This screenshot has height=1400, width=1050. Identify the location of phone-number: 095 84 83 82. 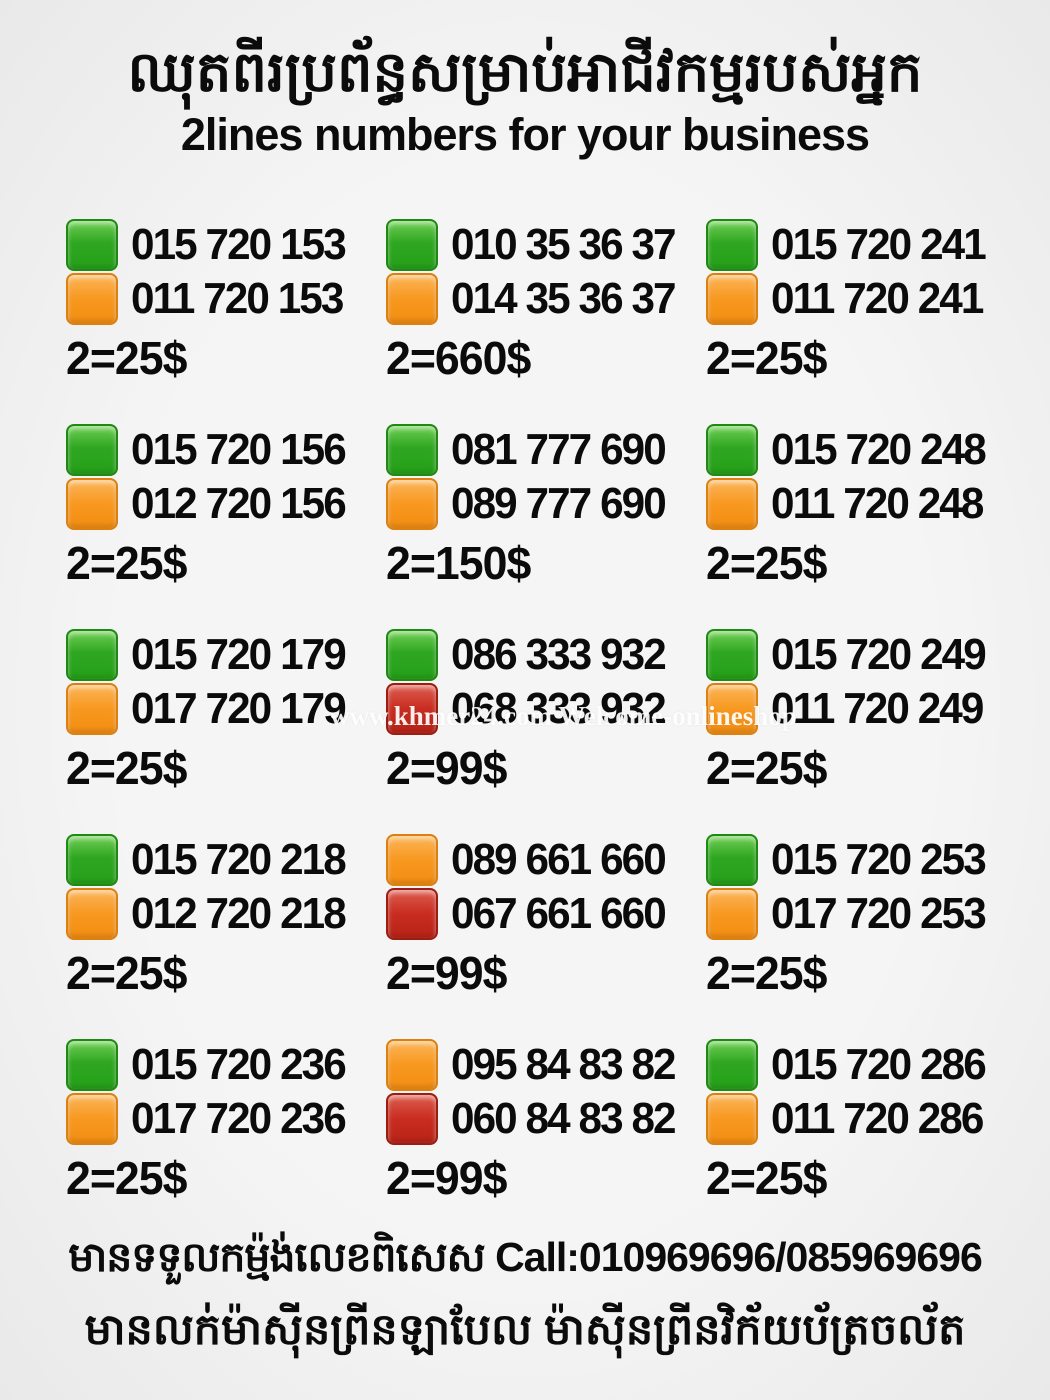
(564, 1064).